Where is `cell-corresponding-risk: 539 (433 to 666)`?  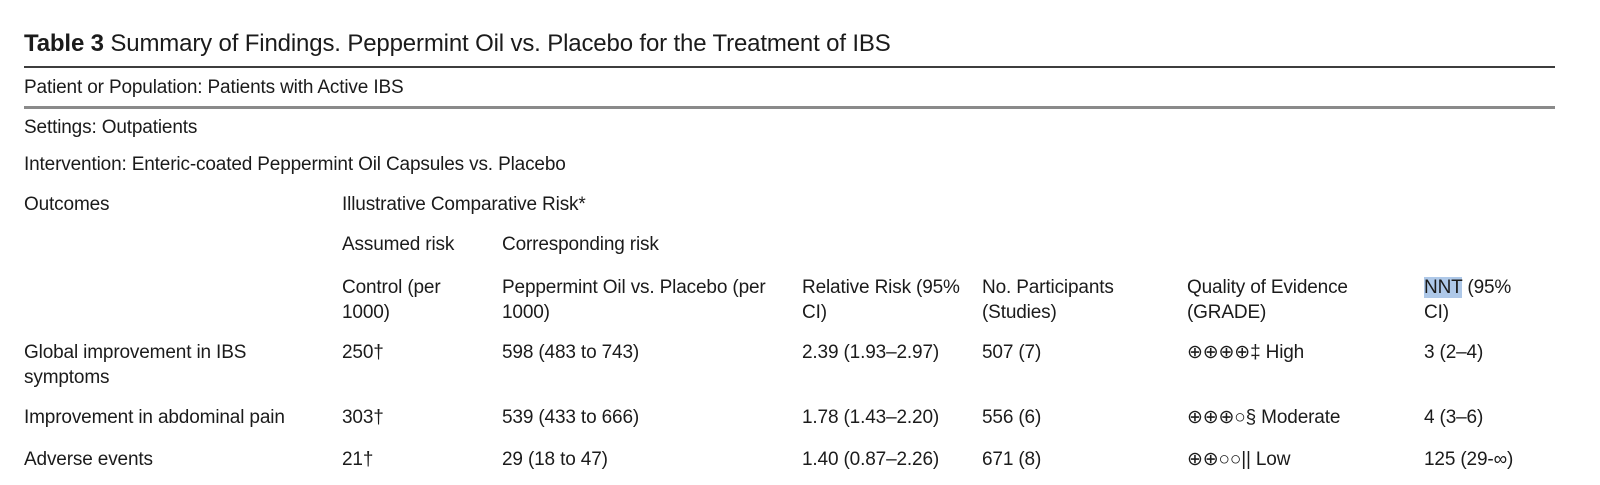 cell-corresponding-risk: 539 (433 to 666) is located at coordinates (571, 417).